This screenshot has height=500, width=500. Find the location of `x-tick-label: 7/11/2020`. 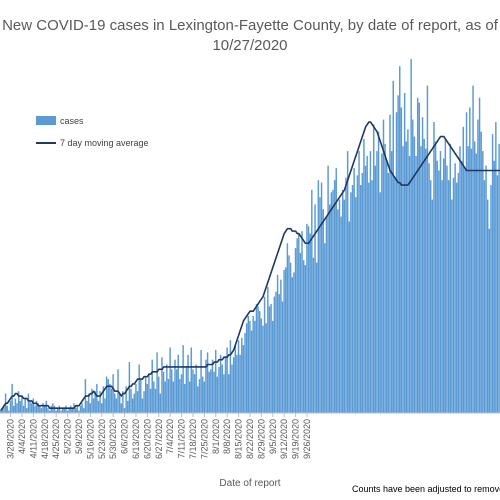

x-tick-label: 7/11/2020 is located at coordinates (182, 438).